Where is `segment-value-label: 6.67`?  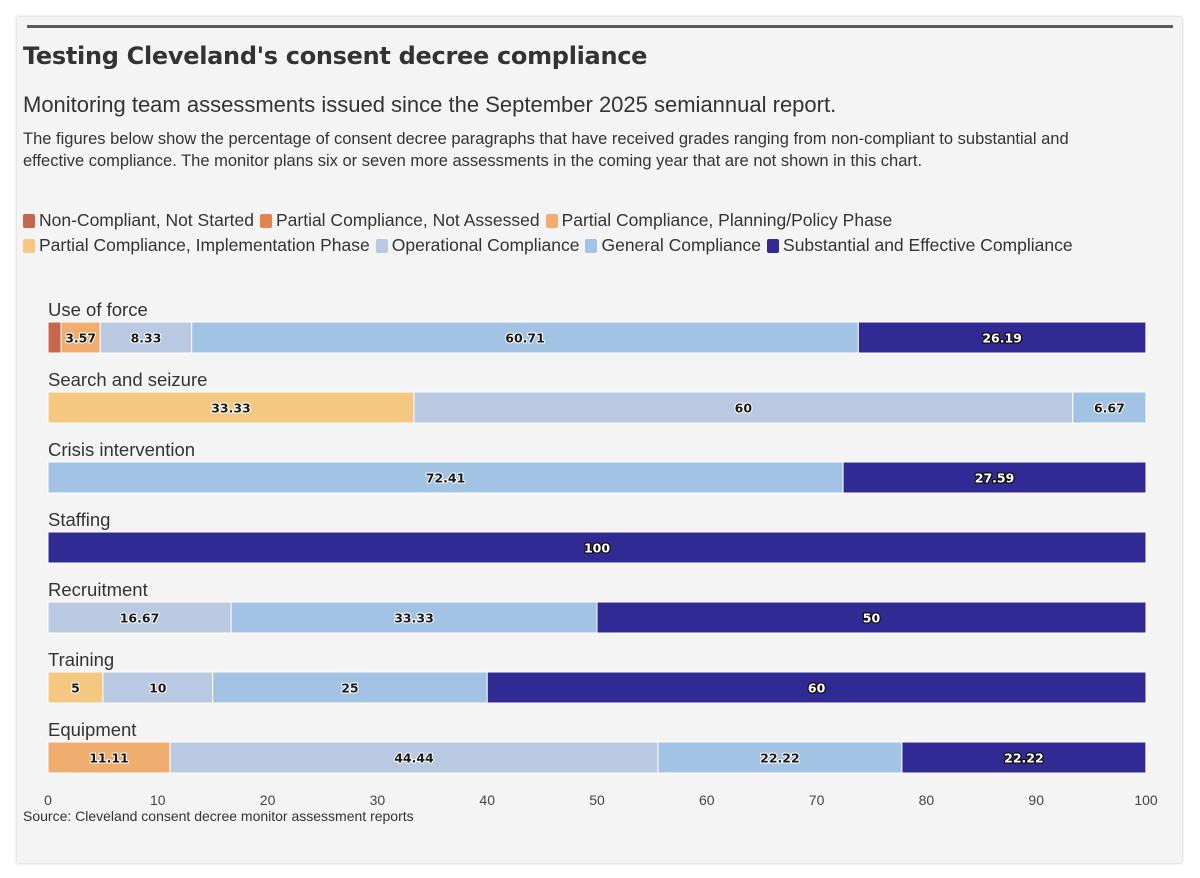
segment-value-label: 6.67 is located at coordinates (1109, 408).